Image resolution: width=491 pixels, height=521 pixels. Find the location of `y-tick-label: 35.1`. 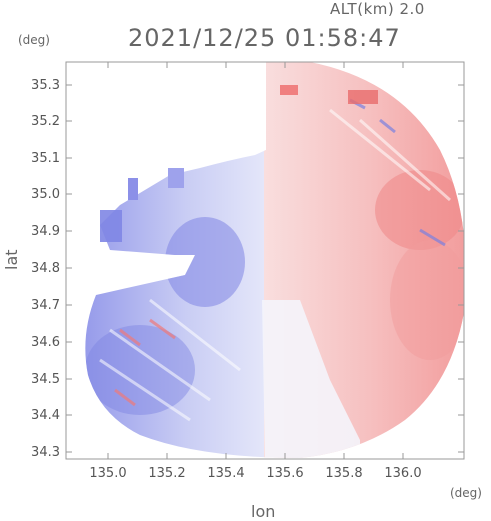

y-tick-label: 35.1 is located at coordinates (45, 158).